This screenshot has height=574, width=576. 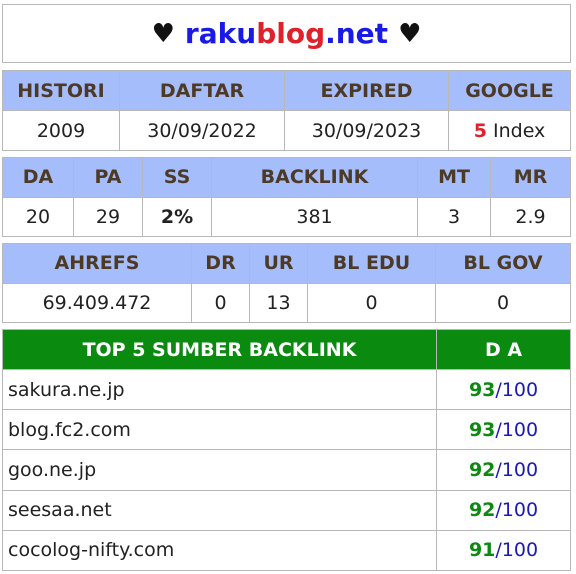 What do you see at coordinates (108, 216) in the screenshot?
I see `value-pa: 29` at bounding box center [108, 216].